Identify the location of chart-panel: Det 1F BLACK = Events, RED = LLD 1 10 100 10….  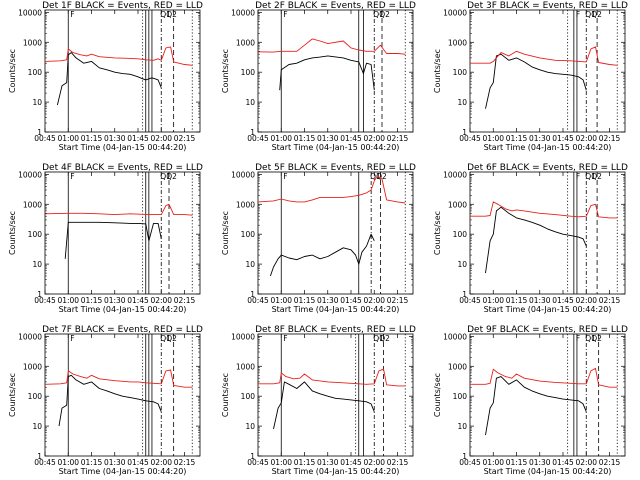
(105, 76).